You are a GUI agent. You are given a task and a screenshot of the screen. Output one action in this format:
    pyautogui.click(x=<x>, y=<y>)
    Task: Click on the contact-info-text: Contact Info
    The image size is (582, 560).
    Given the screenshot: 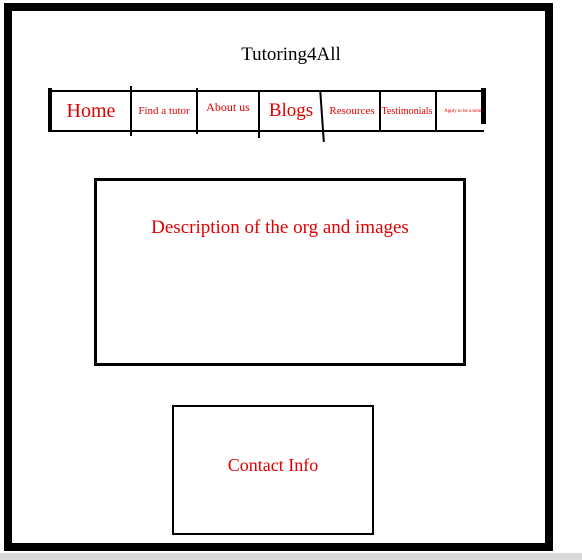 What is the action you would take?
    pyautogui.click(x=273, y=465)
    